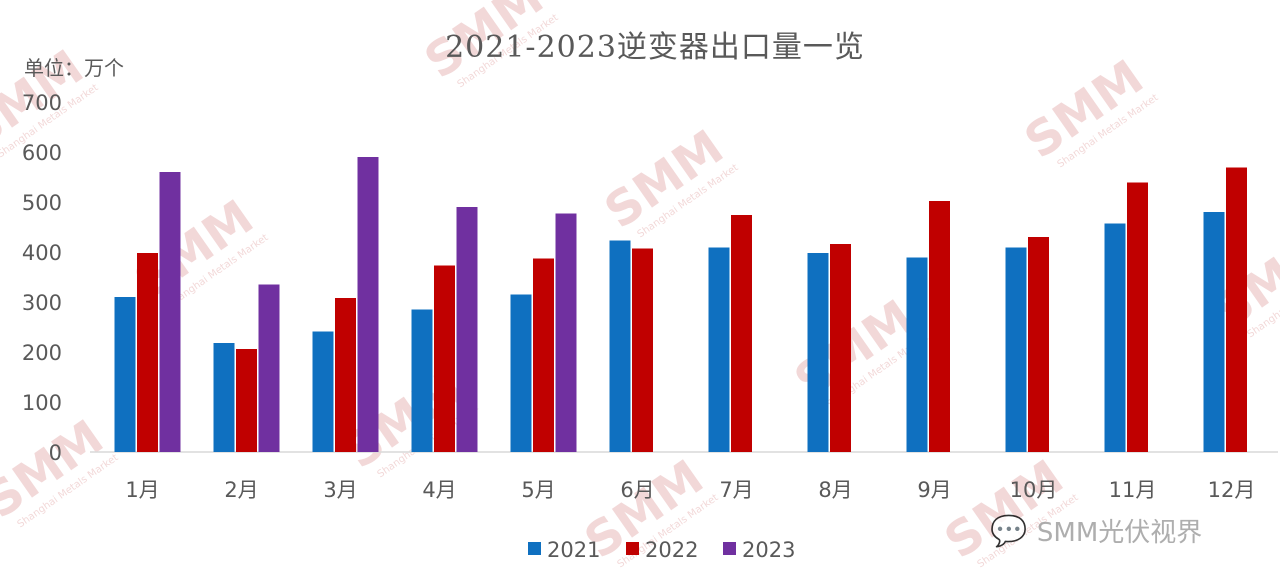 This screenshot has height=587, width=1280. Describe the element at coordinates (741, 333) in the screenshot. I see `bar-2022-7月` at that location.